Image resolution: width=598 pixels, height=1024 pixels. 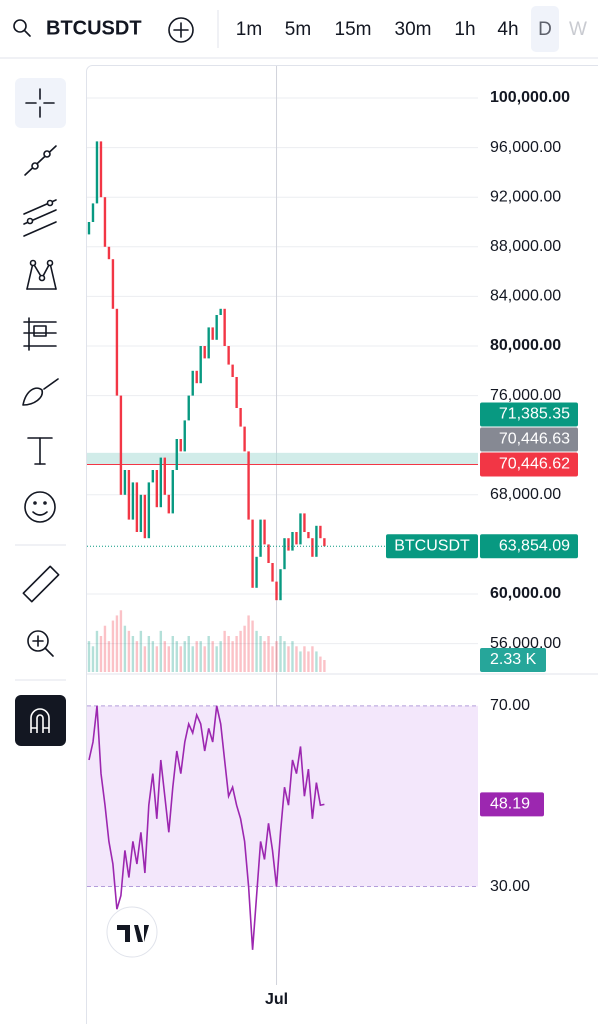 What do you see at coordinates (525, 395) in the screenshot?
I see `y-tick-label: 76,000.00` at bounding box center [525, 395].